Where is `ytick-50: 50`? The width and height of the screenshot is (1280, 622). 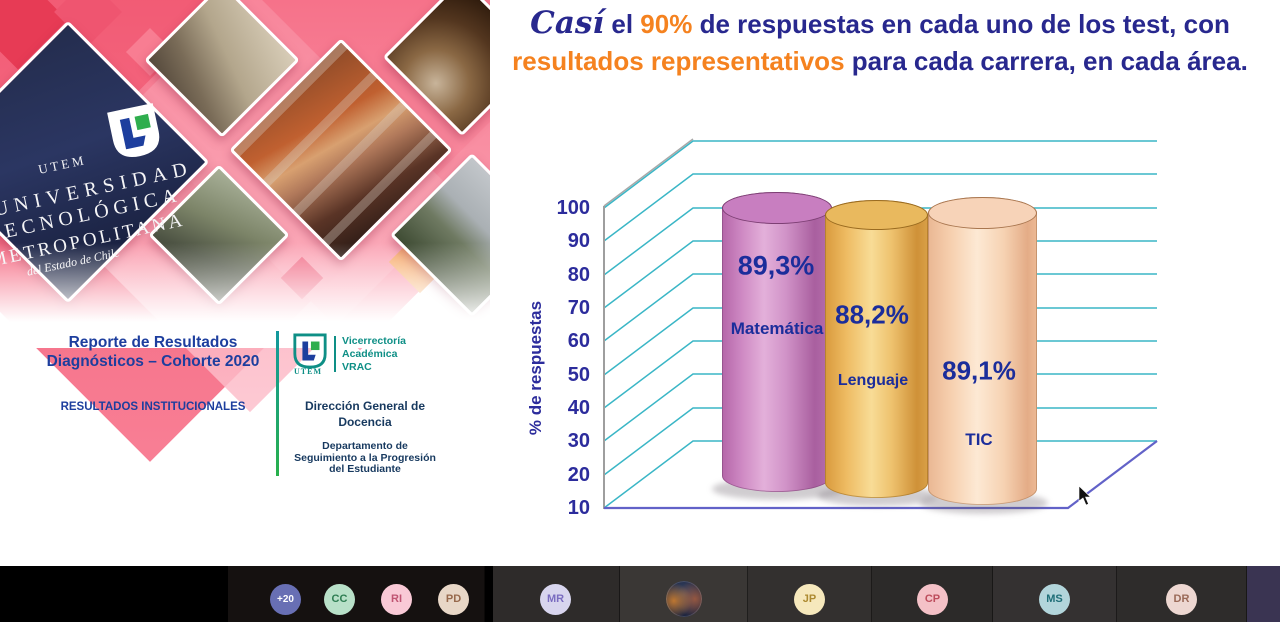
ytick-50: 50 is located at coordinates (578, 375).